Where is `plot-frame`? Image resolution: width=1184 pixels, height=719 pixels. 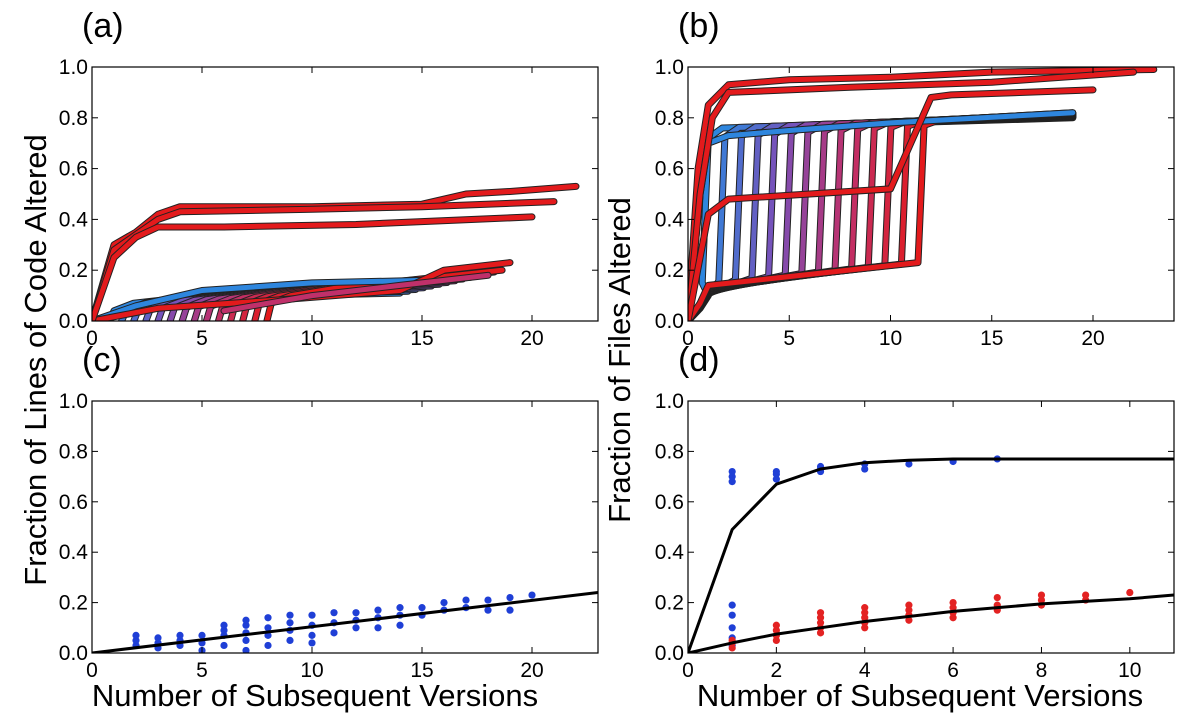
plot-frame is located at coordinates (931, 194).